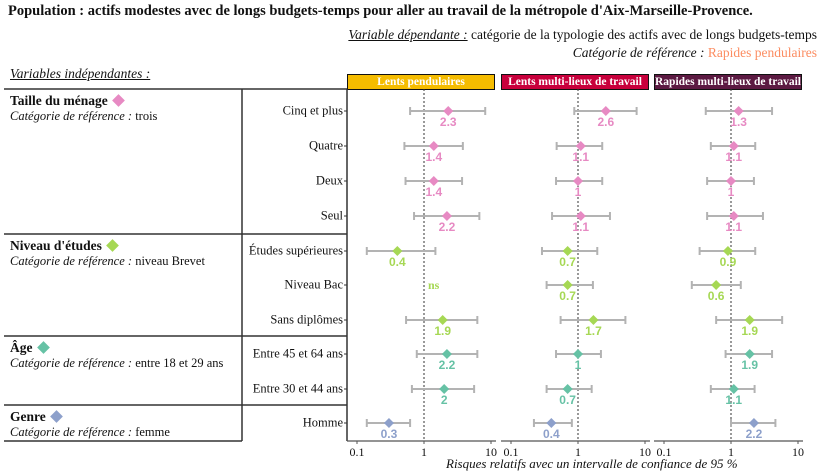  Describe the element at coordinates (178, 363) in the screenshot. I see `group-reference-value: entre 18 et 29 ans` at that location.